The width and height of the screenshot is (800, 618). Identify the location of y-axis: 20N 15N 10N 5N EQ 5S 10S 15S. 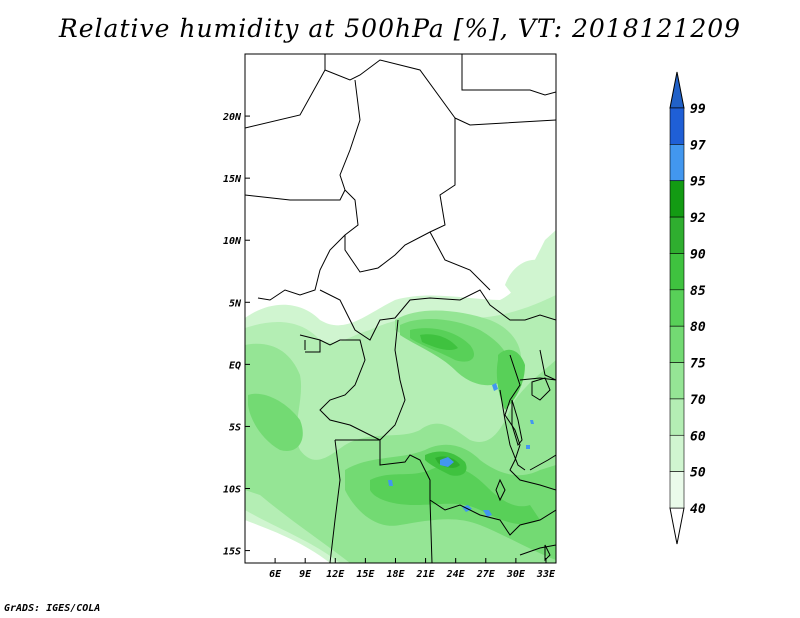
(236, 335).